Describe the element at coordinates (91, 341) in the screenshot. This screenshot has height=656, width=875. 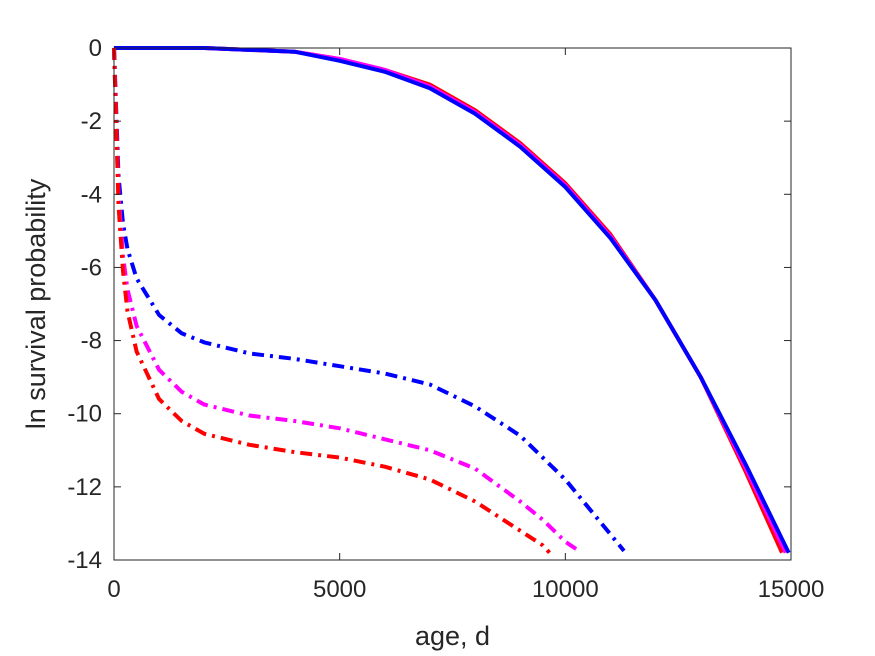
I see `y-tick-label: -8` at that location.